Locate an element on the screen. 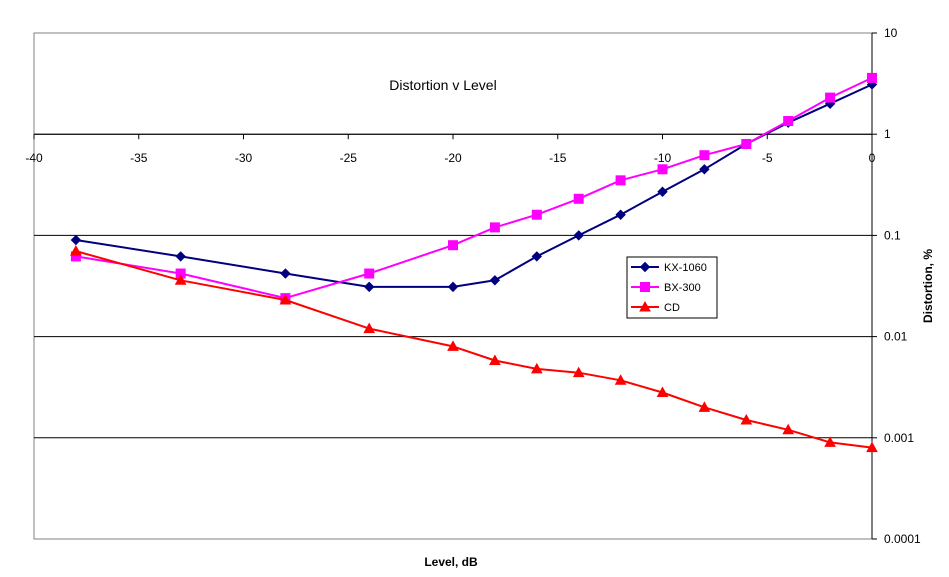 Image resolution: width=949 pixels, height=577 pixels. legend-label: KX-1060 is located at coordinates (685, 268).